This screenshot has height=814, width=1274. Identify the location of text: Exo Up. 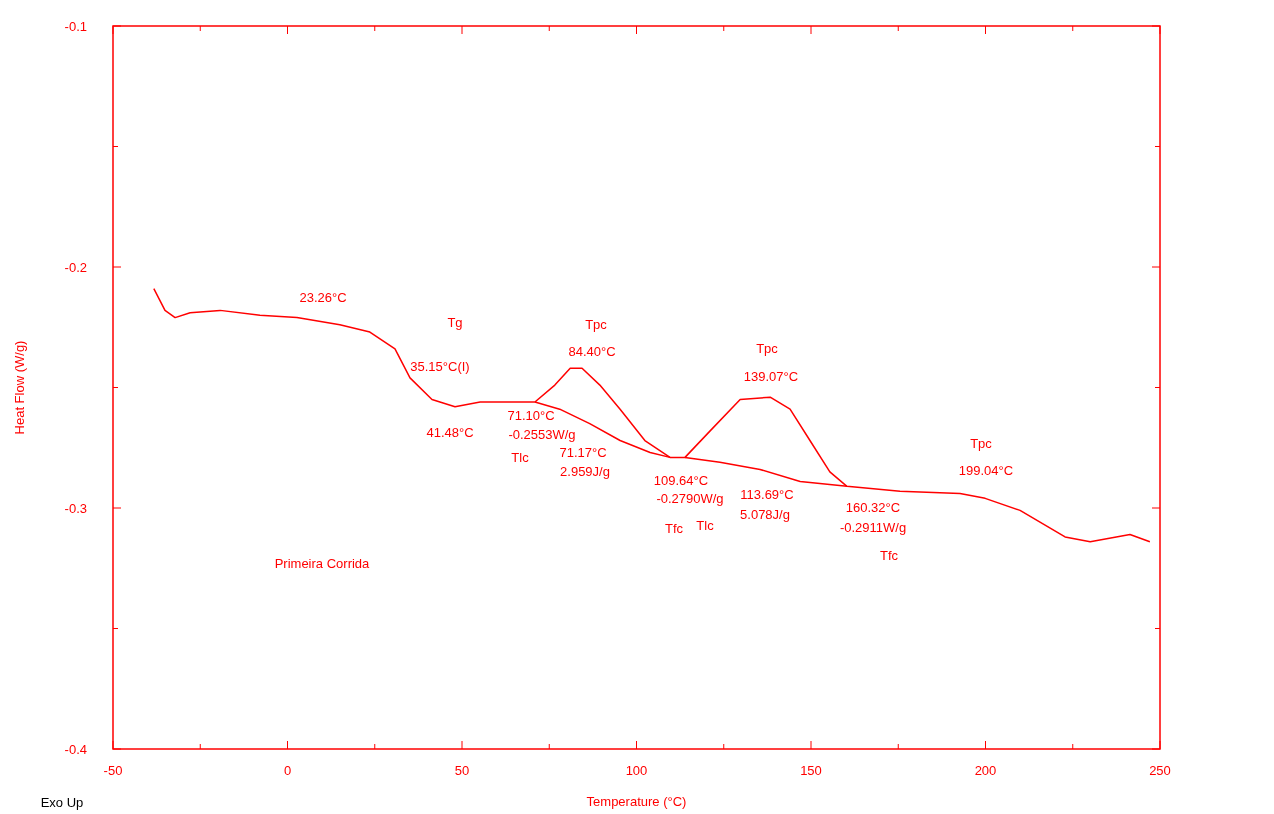
(62, 802).